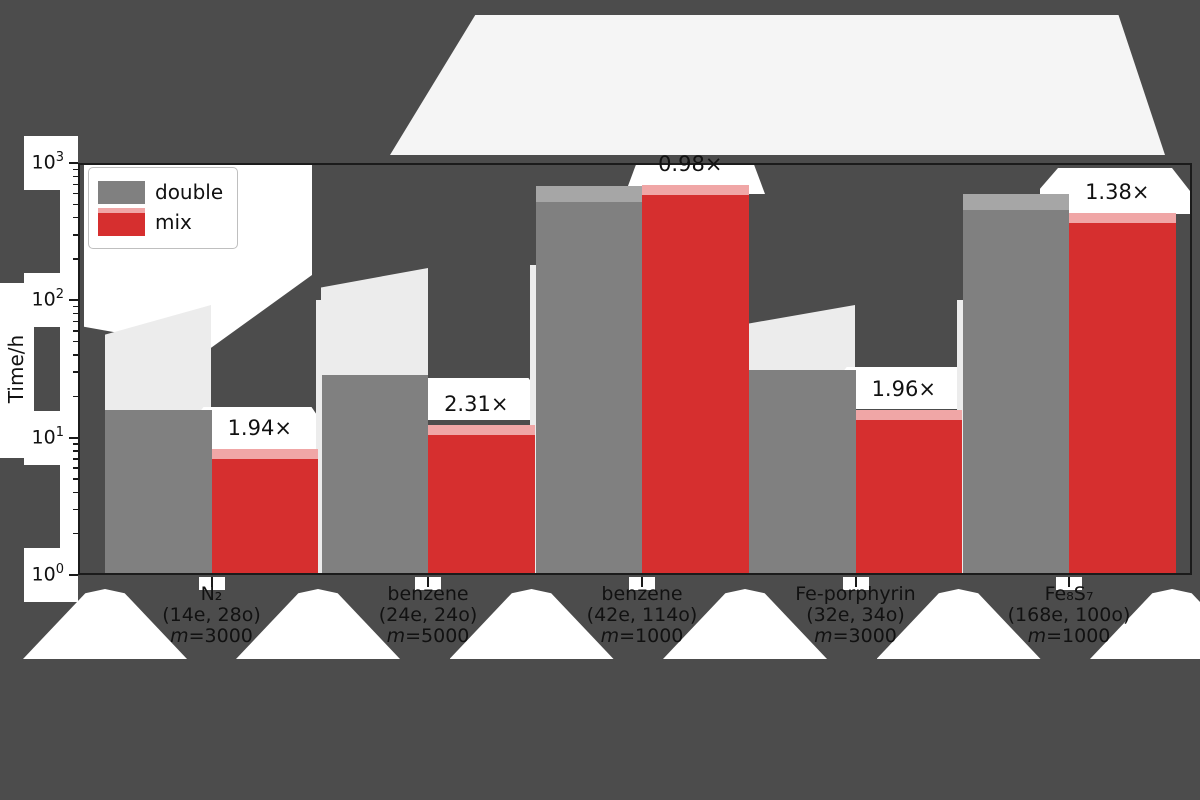  Describe the element at coordinates (374, 322) in the screenshot. I see `halo-cap-g2` at that location.